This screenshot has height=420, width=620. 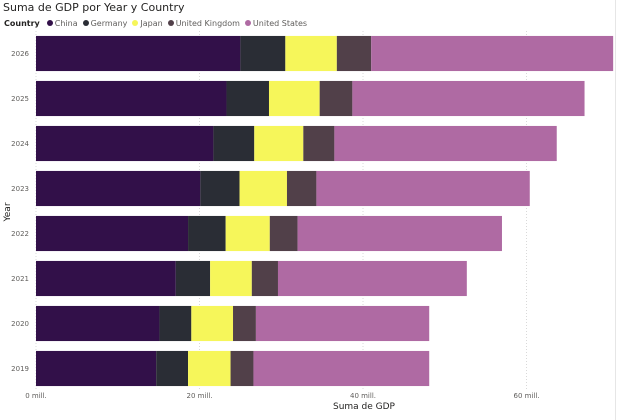 What do you see at coordinates (234, 143) in the screenshot?
I see `bar-germany-2024` at bounding box center [234, 143].